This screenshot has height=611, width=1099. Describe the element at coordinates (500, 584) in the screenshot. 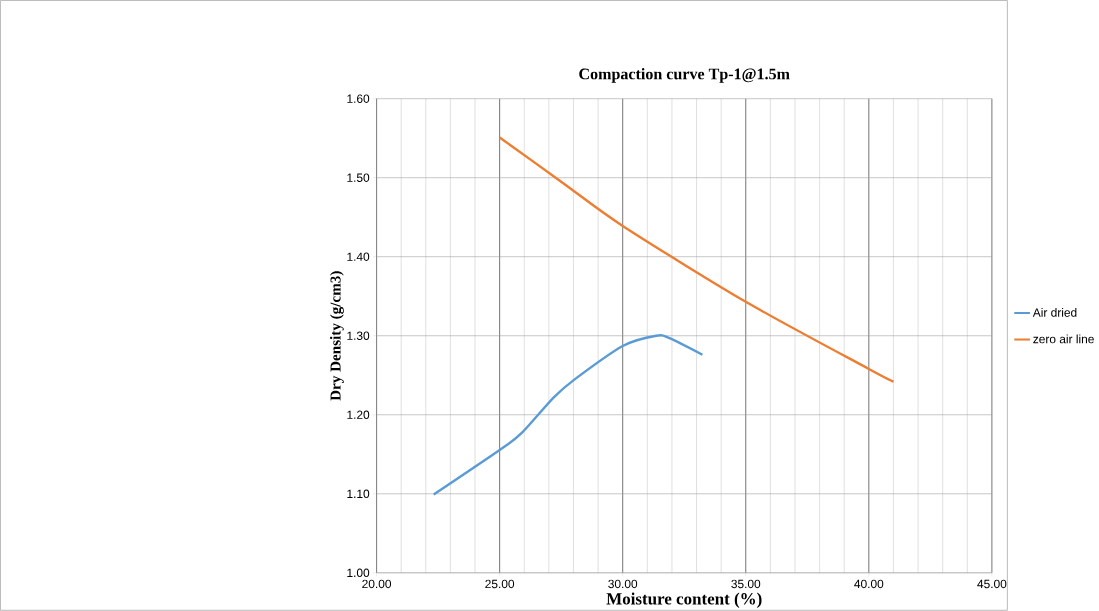

I see `x-tick-label: 25.00` at that location.